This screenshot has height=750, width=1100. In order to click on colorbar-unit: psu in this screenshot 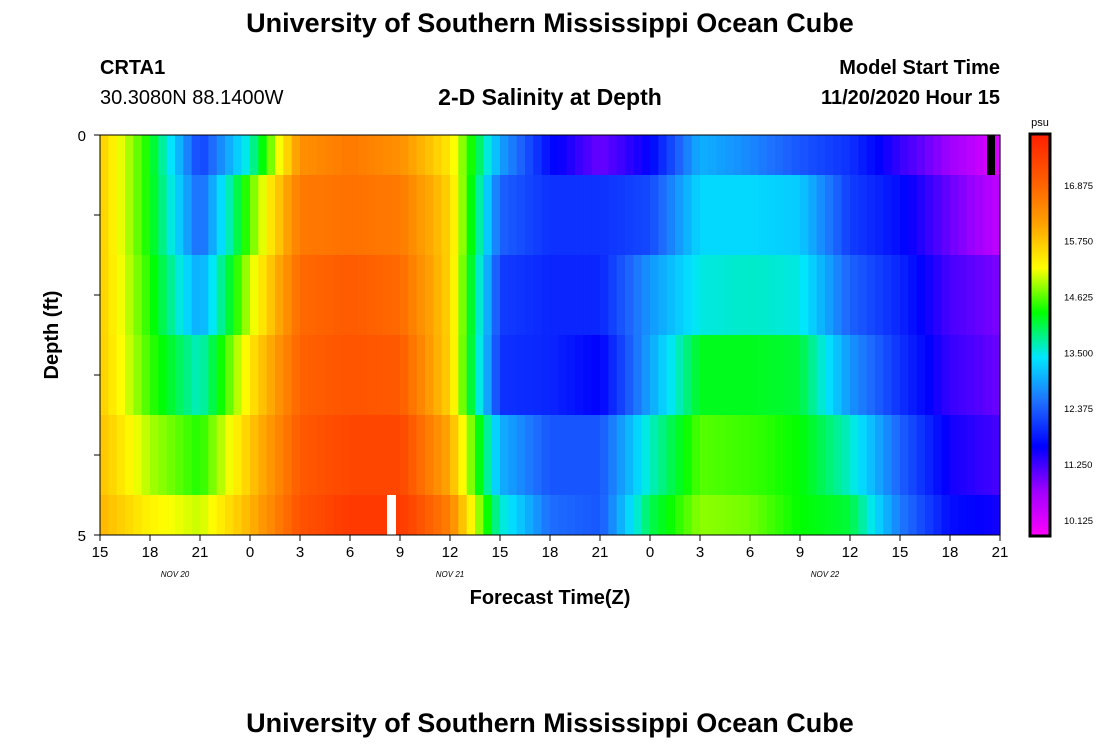, I will do `click(1040, 123)`.